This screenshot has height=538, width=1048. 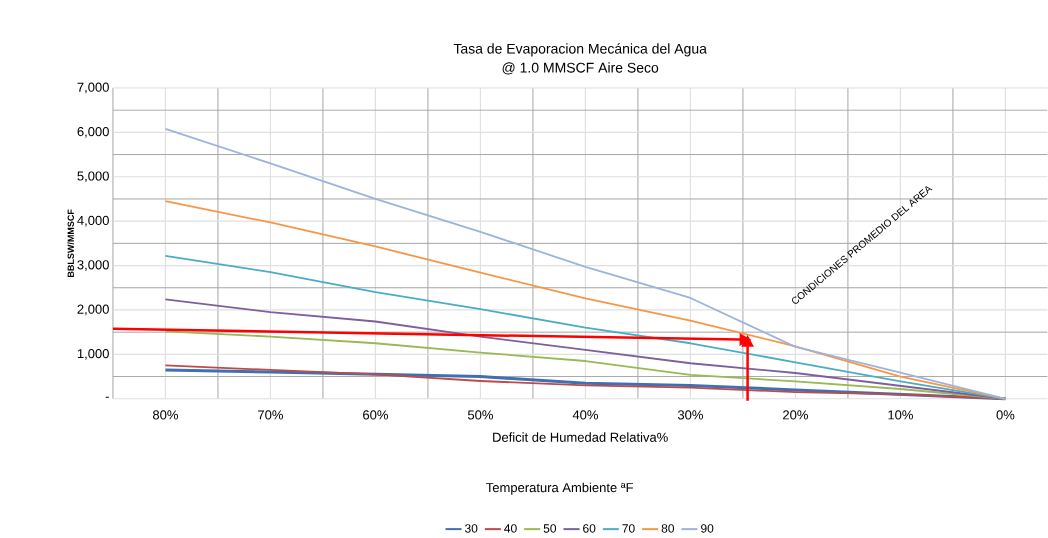 What do you see at coordinates (628, 528) in the screenshot?
I see `legend-label: 70` at bounding box center [628, 528].